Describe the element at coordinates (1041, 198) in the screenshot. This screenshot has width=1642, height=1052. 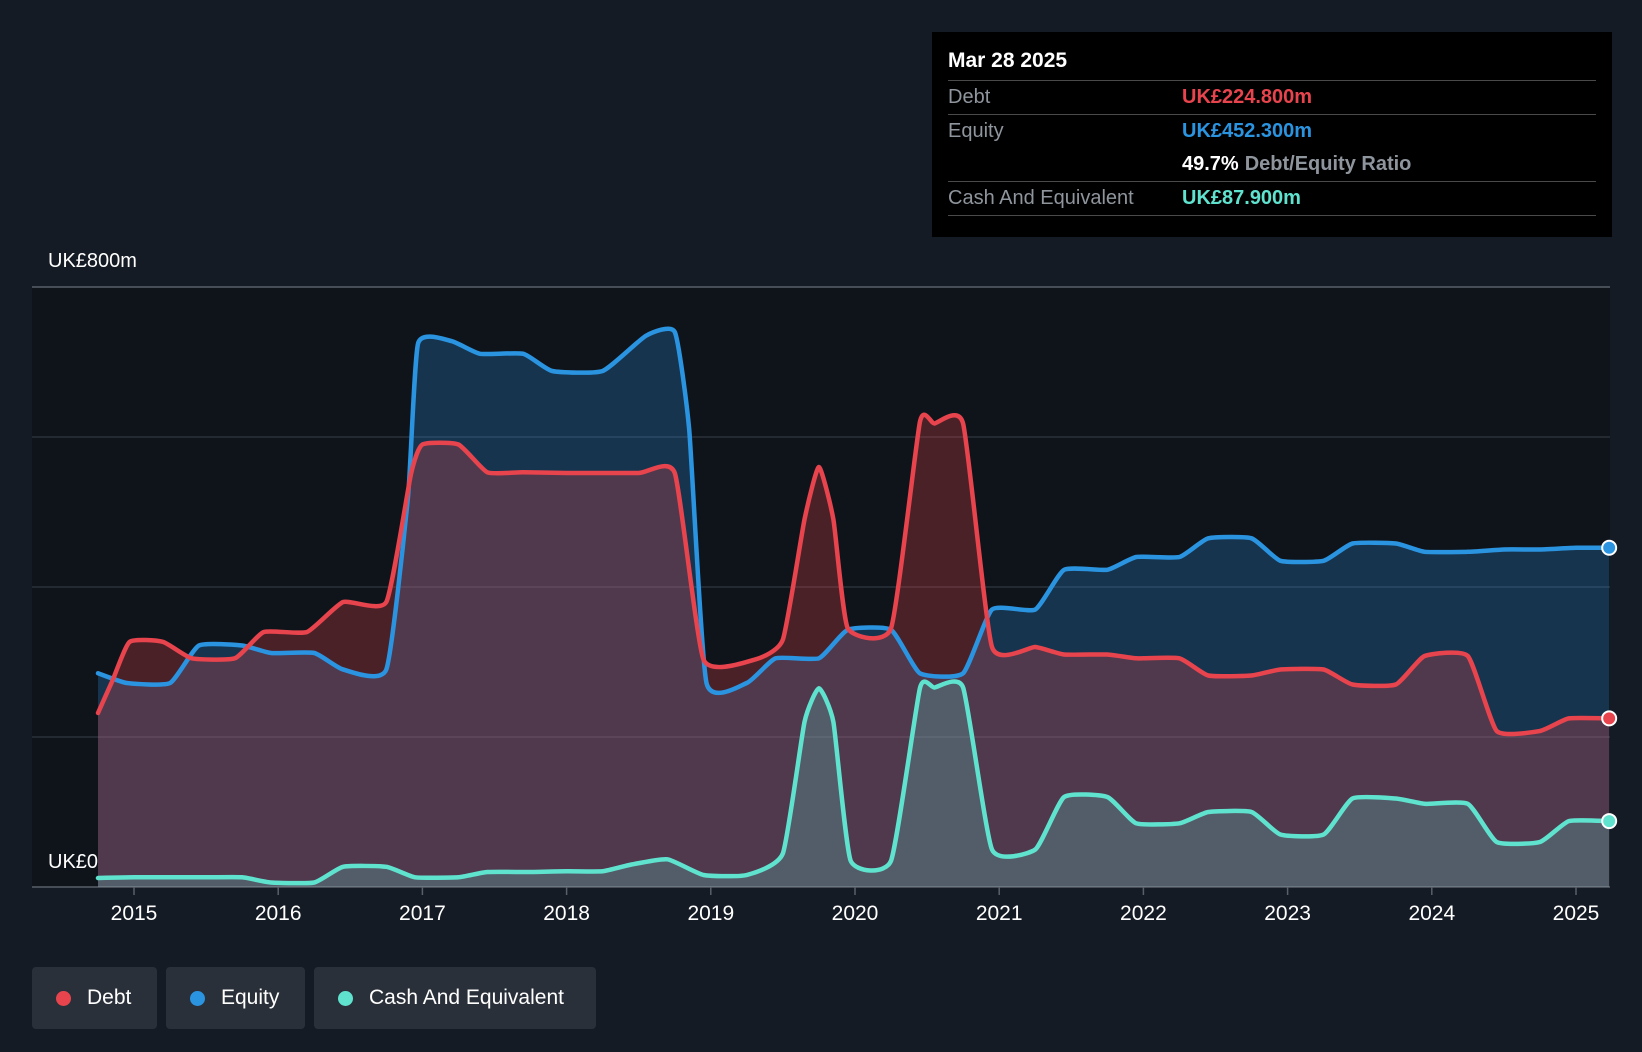
I see `tooltip-cash-label: Cash And Equivalent` at that location.